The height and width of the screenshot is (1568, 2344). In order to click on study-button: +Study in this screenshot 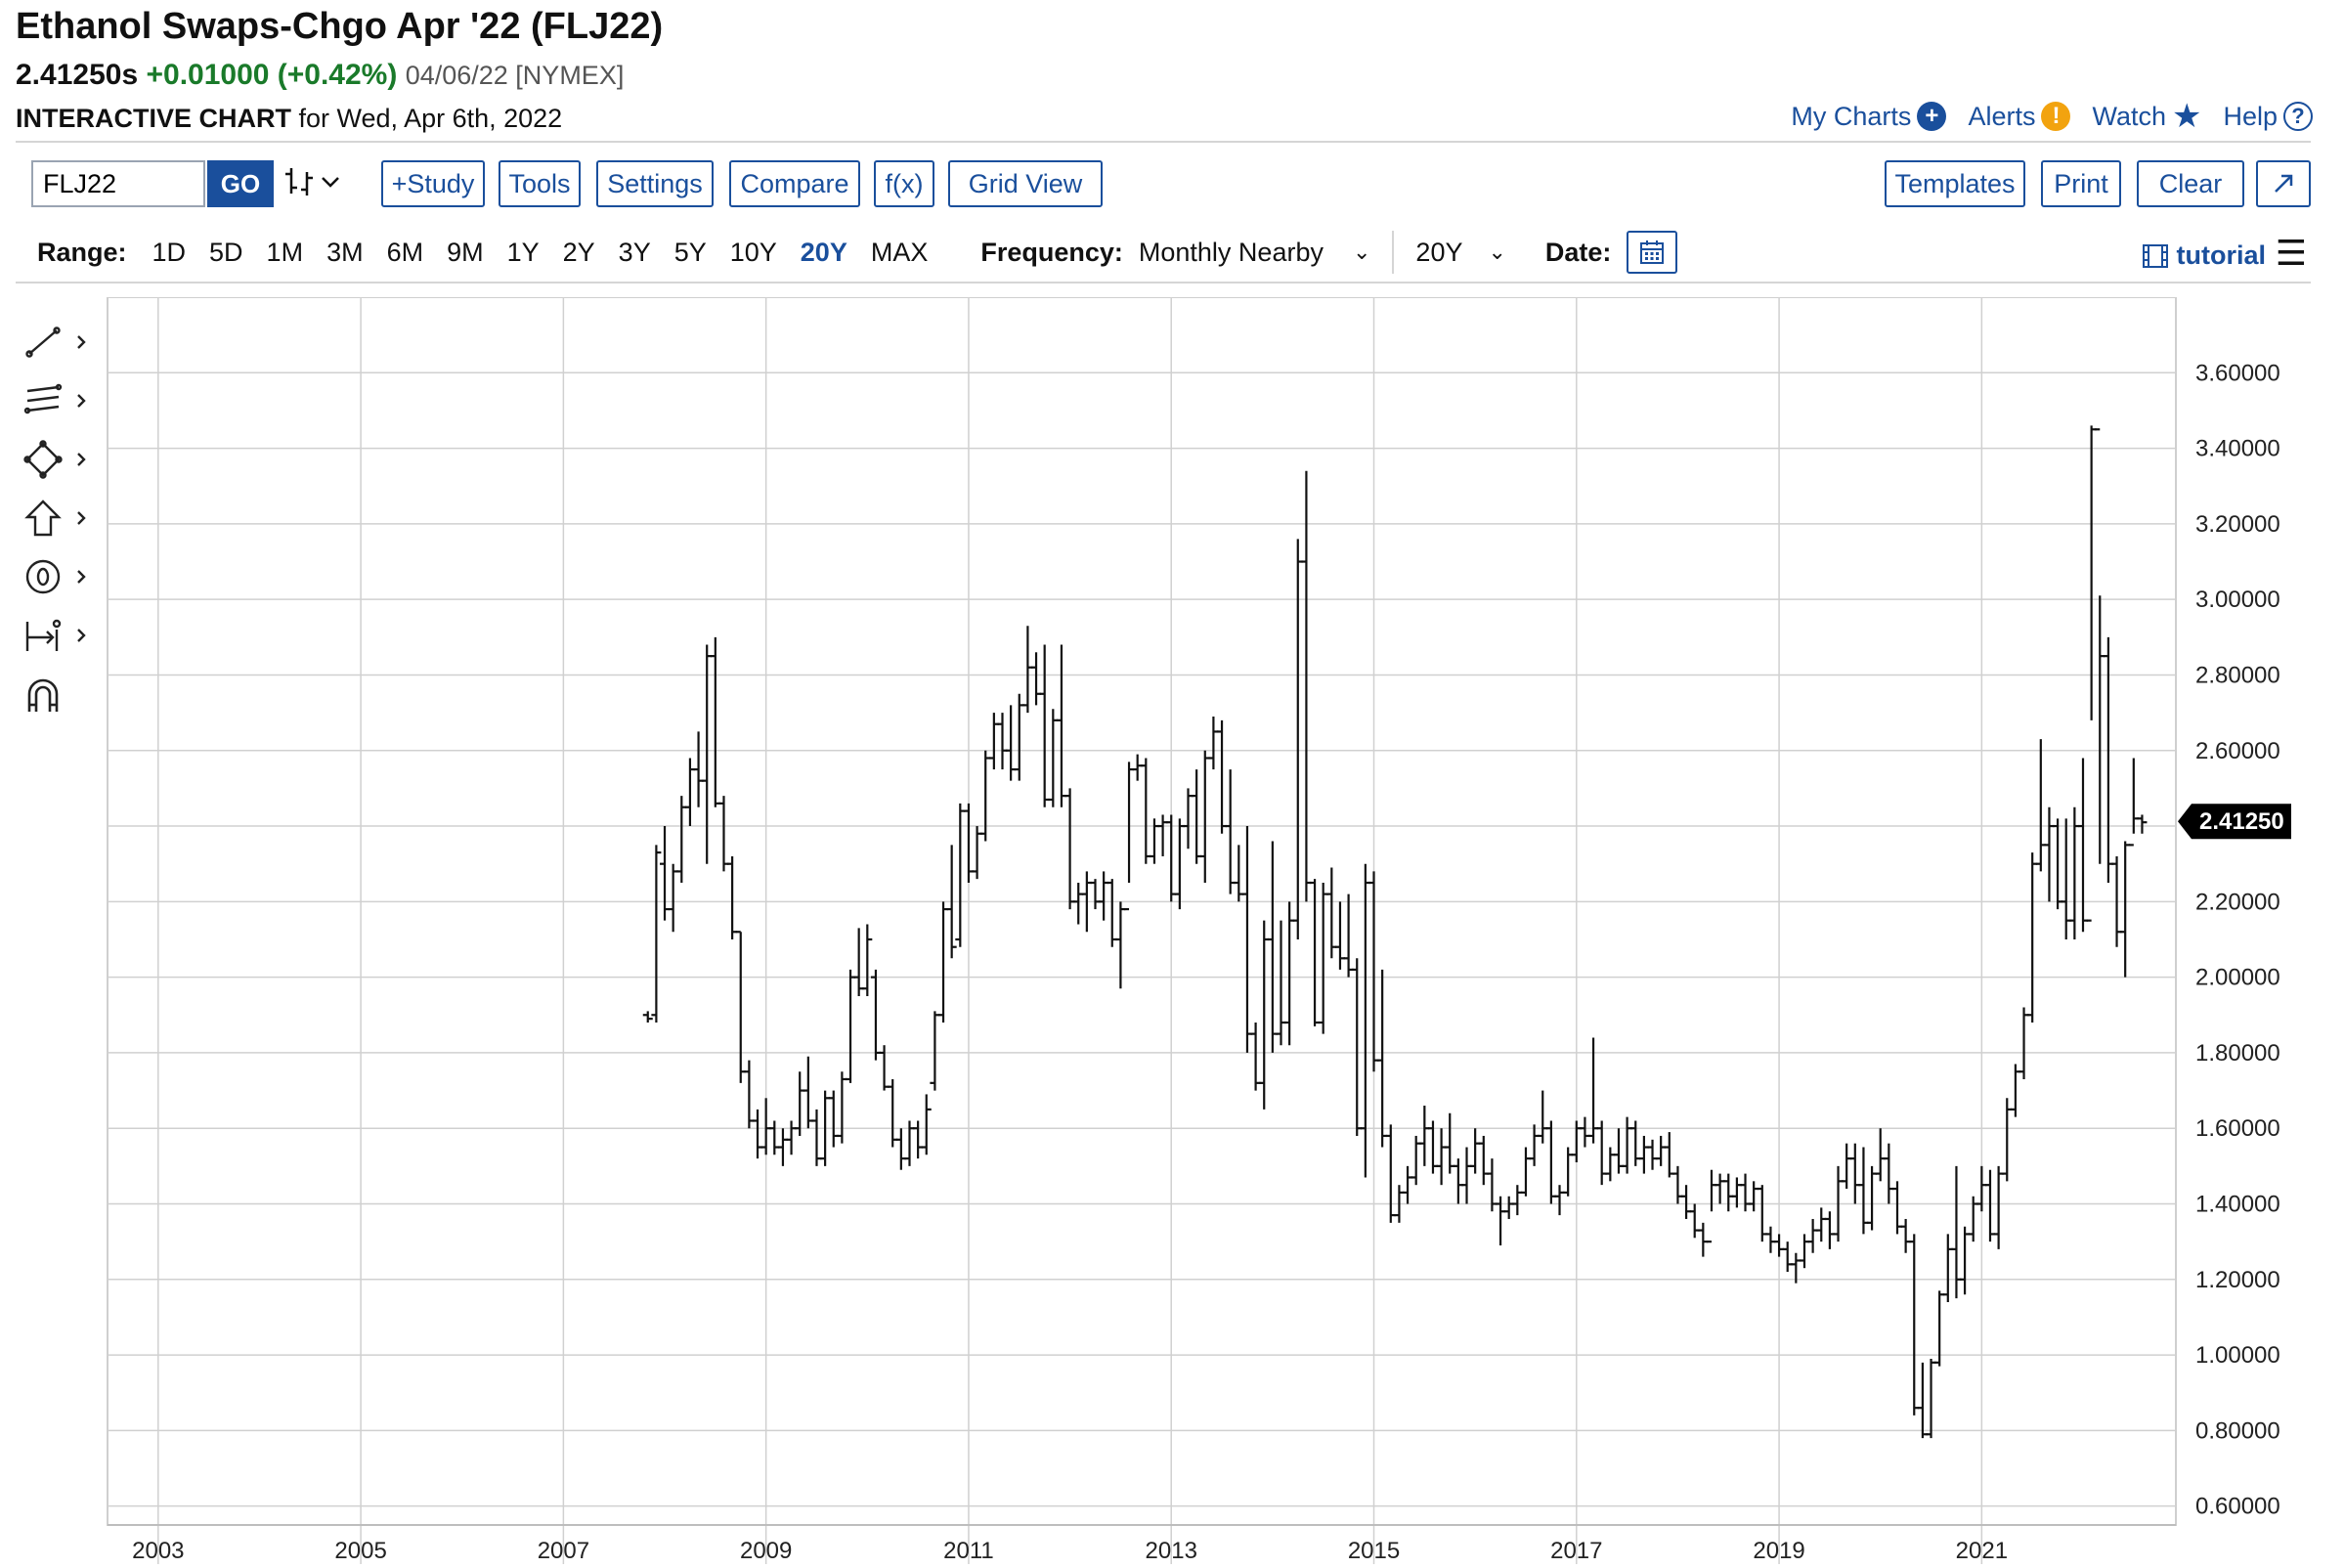, I will do `click(433, 183)`.